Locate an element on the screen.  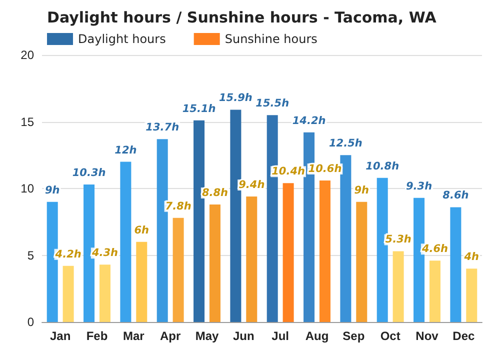
data-label: 15.9h is located at coordinates (235, 98).